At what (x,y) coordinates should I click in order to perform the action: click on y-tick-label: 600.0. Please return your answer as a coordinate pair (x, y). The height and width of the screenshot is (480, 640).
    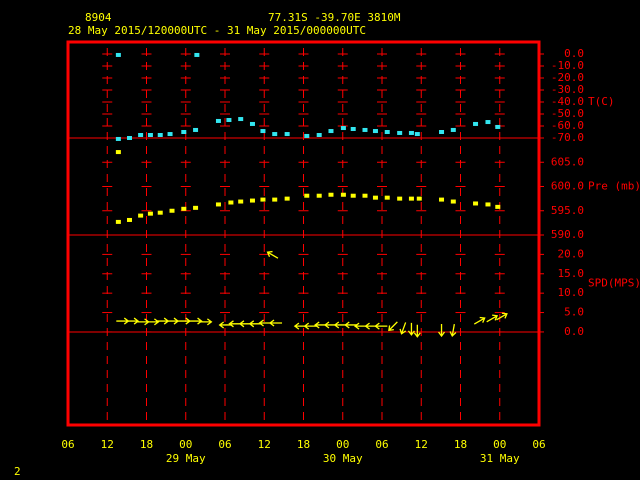
    Looking at the image, I should click on (567, 186).